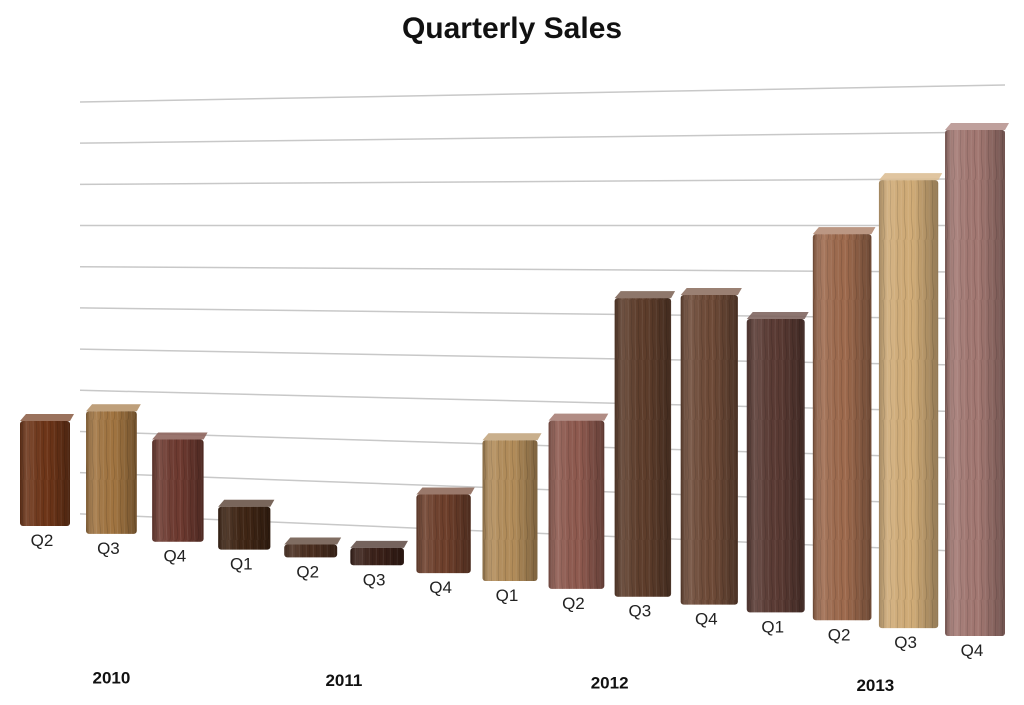  I want to click on year-label: 2010, so click(112, 678).